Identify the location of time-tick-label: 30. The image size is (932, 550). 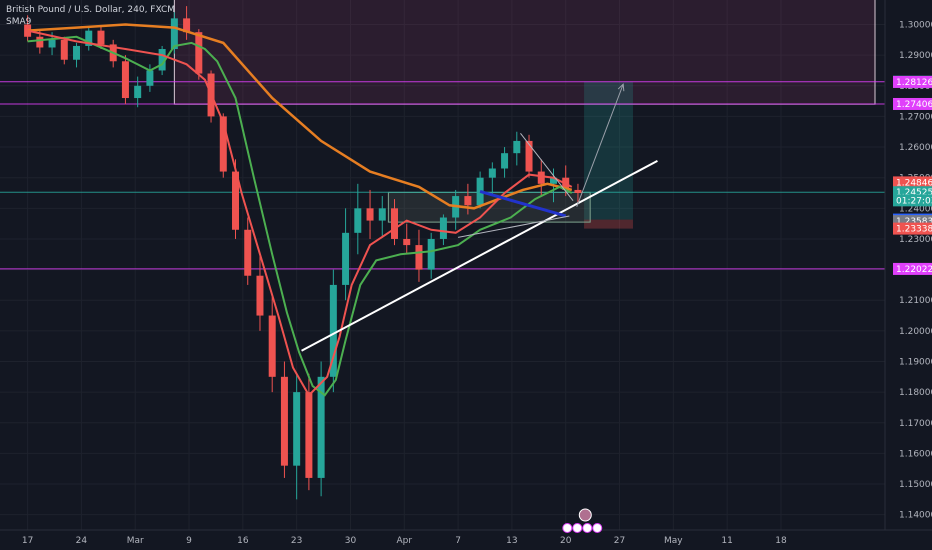
(351, 541).